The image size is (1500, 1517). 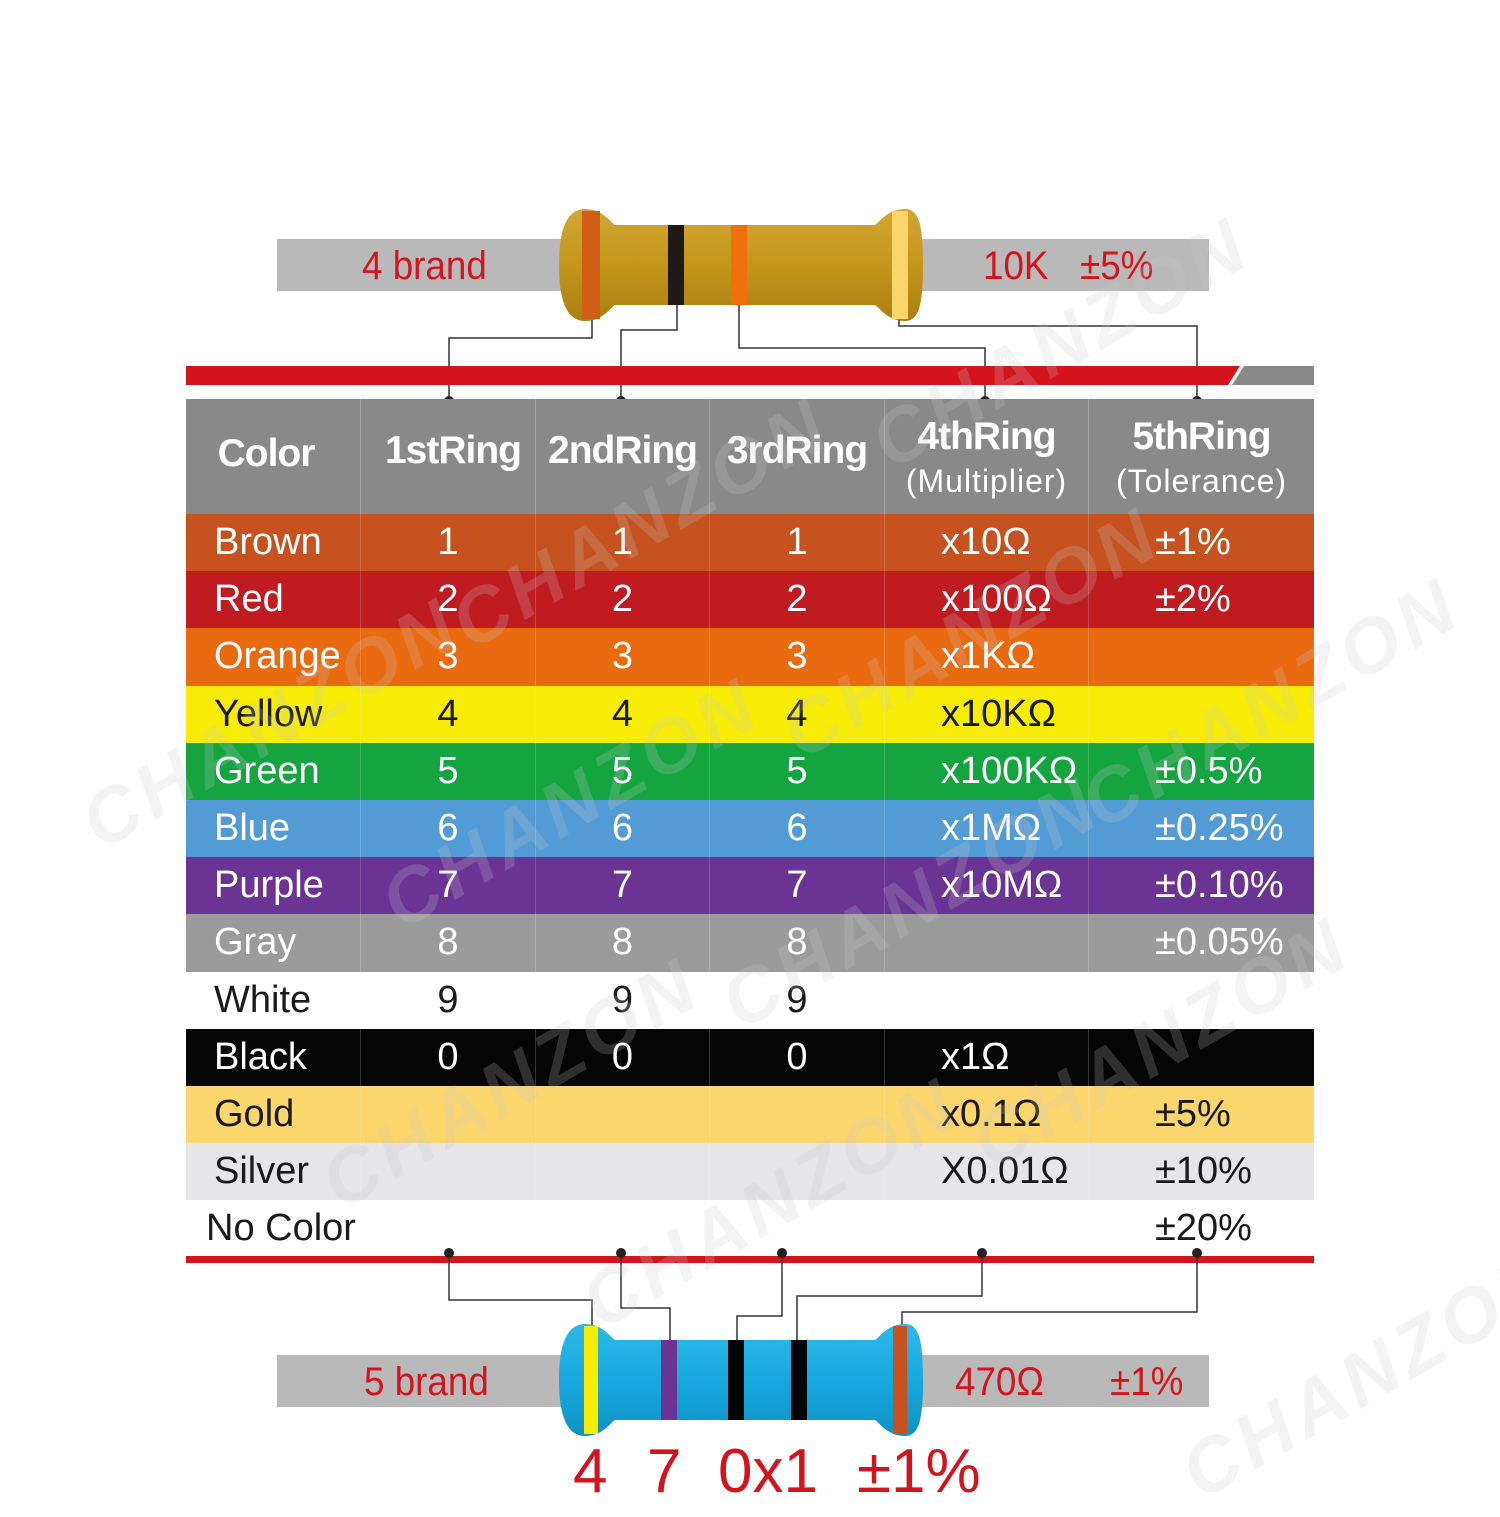 What do you see at coordinates (987, 657) in the screenshot?
I see `multiplier-value: x1KΩ` at bounding box center [987, 657].